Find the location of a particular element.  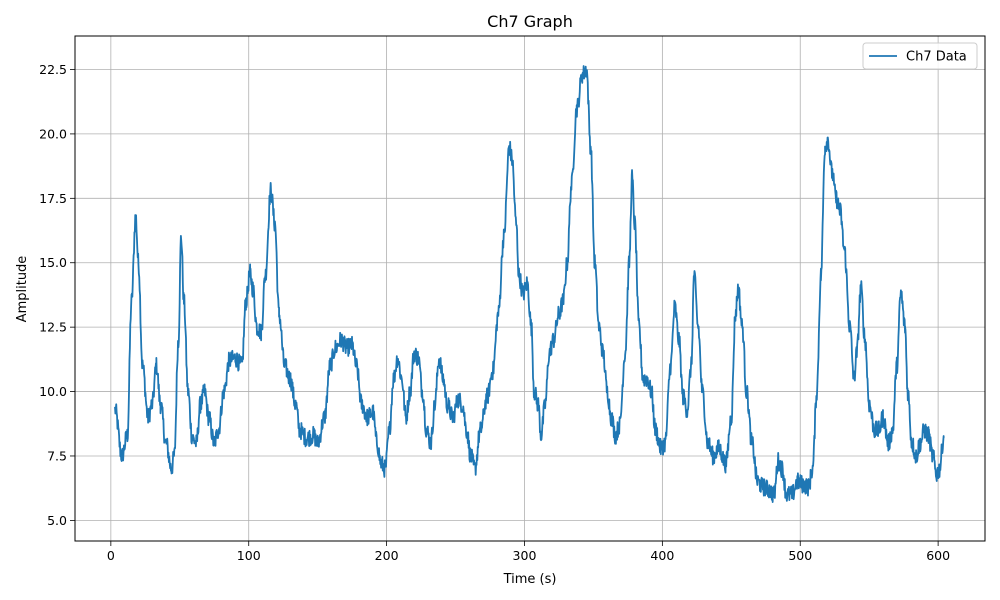

x-tick-label: 0 is located at coordinates (111, 555).